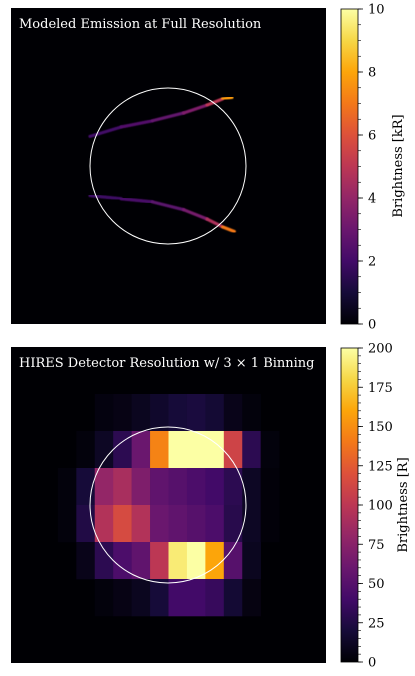 This screenshot has width=415, height=676. I want to click on panel1-title: Modeled Emission at Full Resolution, so click(140, 24).